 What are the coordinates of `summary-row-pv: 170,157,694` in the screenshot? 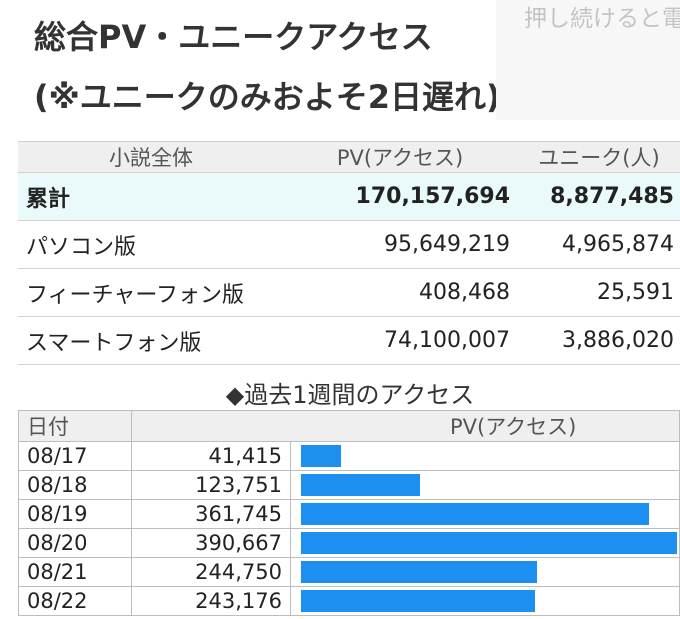 It's located at (399, 196).